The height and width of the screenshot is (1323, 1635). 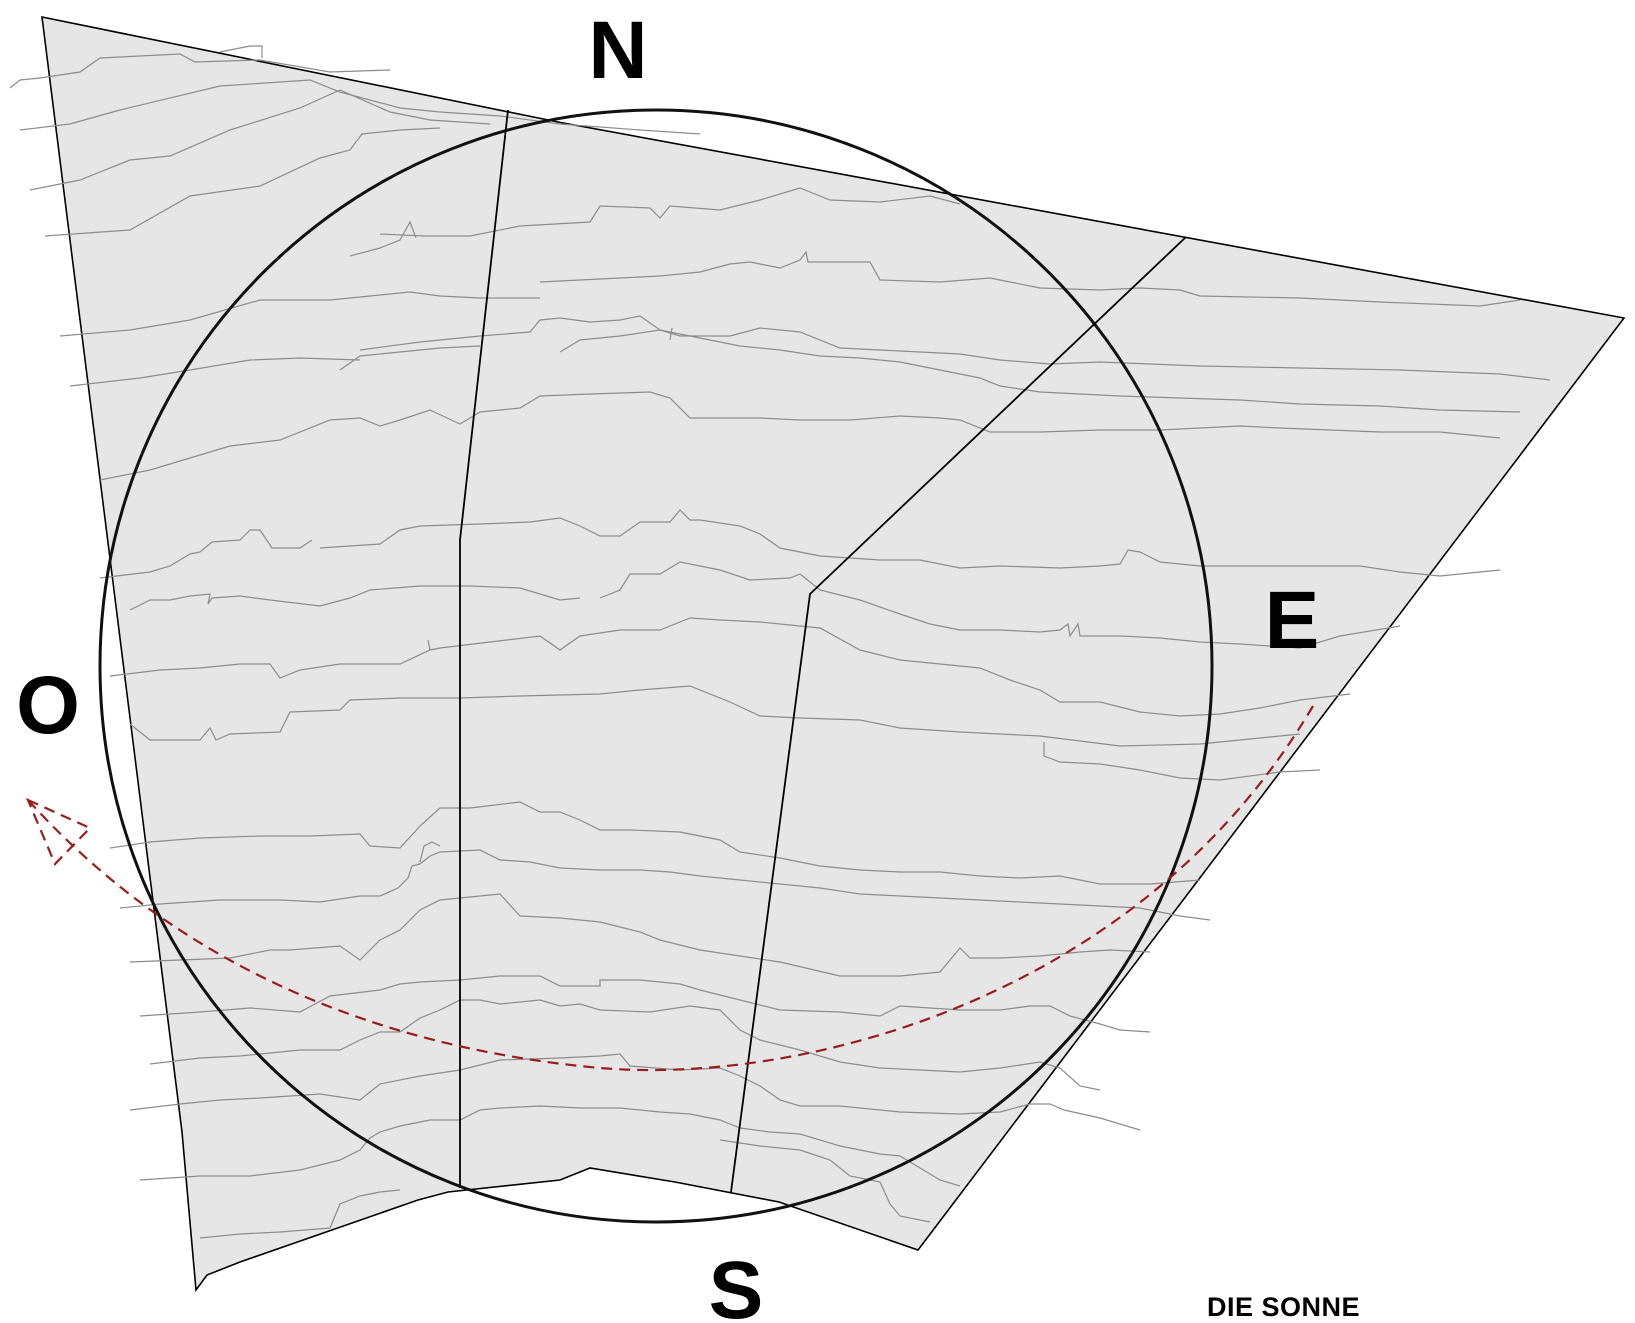 I want to click on internal-boundary-west, so click(x=484, y=648).